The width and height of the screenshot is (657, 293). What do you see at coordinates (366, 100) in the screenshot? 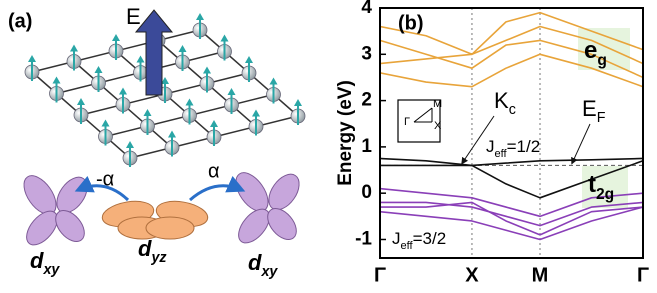
I see `y-tick-label: 2` at bounding box center [366, 100].